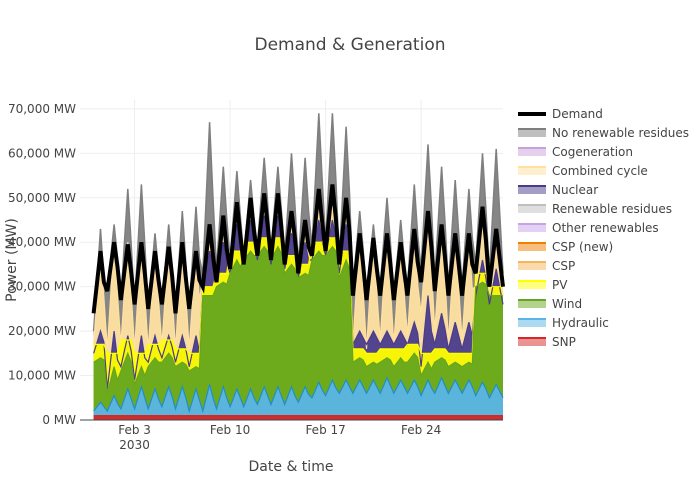 This screenshot has width=700, height=500. What do you see at coordinates (134, 445) in the screenshot?
I see `x-tick-sublabel: 2030` at bounding box center [134, 445].